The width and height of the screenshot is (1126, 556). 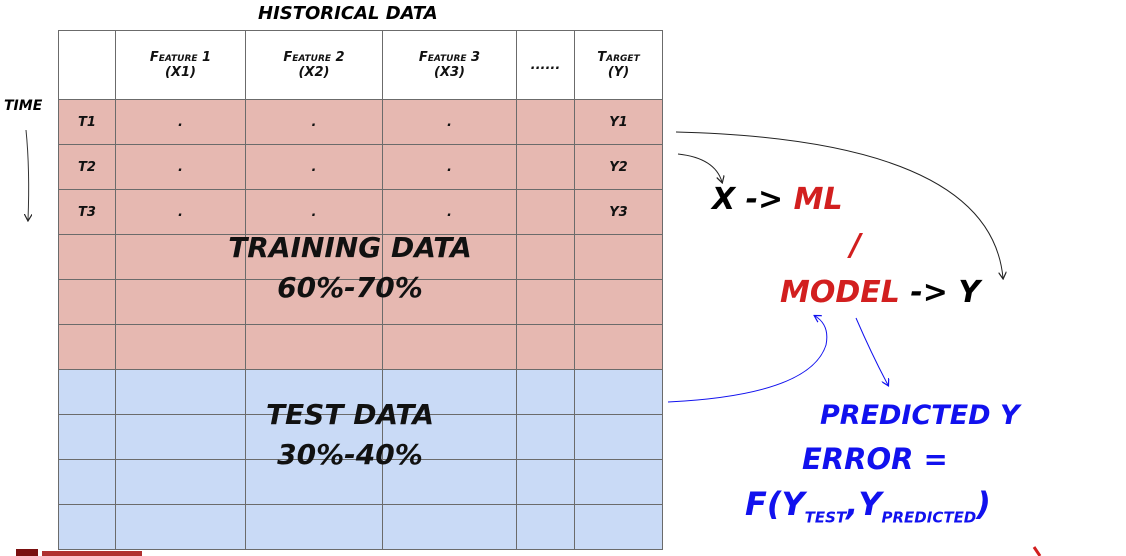 What do you see at coordinates (350, 268) in the screenshot?
I see `training-data-label: TRAINING DATA 60%-70%` at bounding box center [350, 268].